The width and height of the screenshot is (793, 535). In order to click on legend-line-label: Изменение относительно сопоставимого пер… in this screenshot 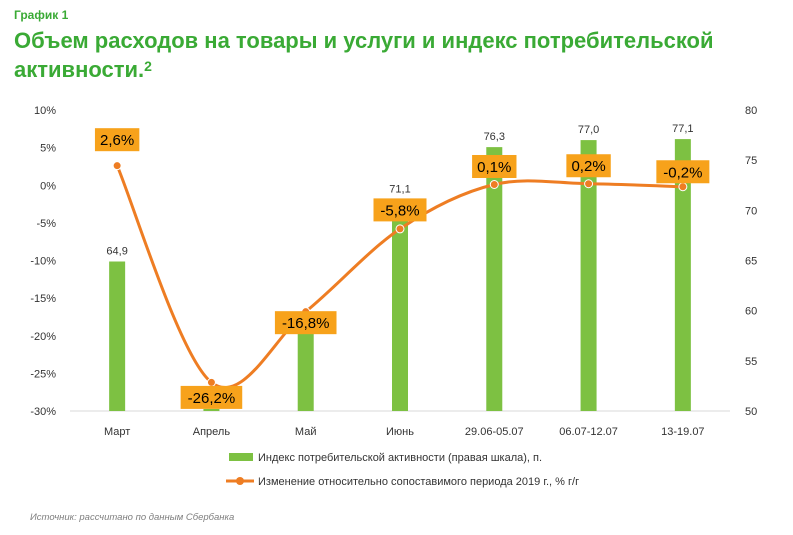, I will do `click(418, 482)`.